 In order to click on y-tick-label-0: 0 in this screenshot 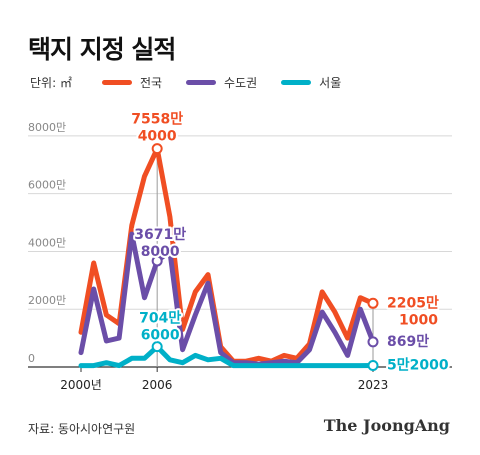, I will do `click(31, 358)`.